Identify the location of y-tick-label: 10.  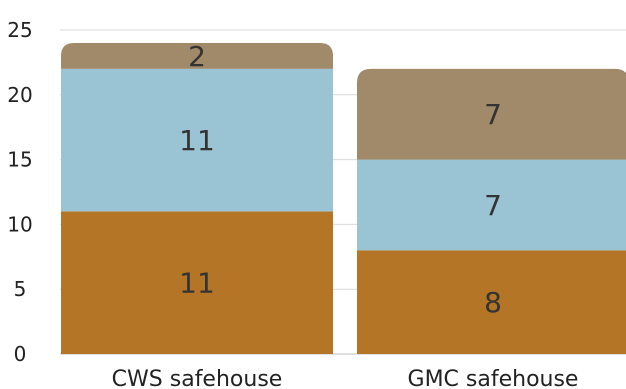
(19, 224).